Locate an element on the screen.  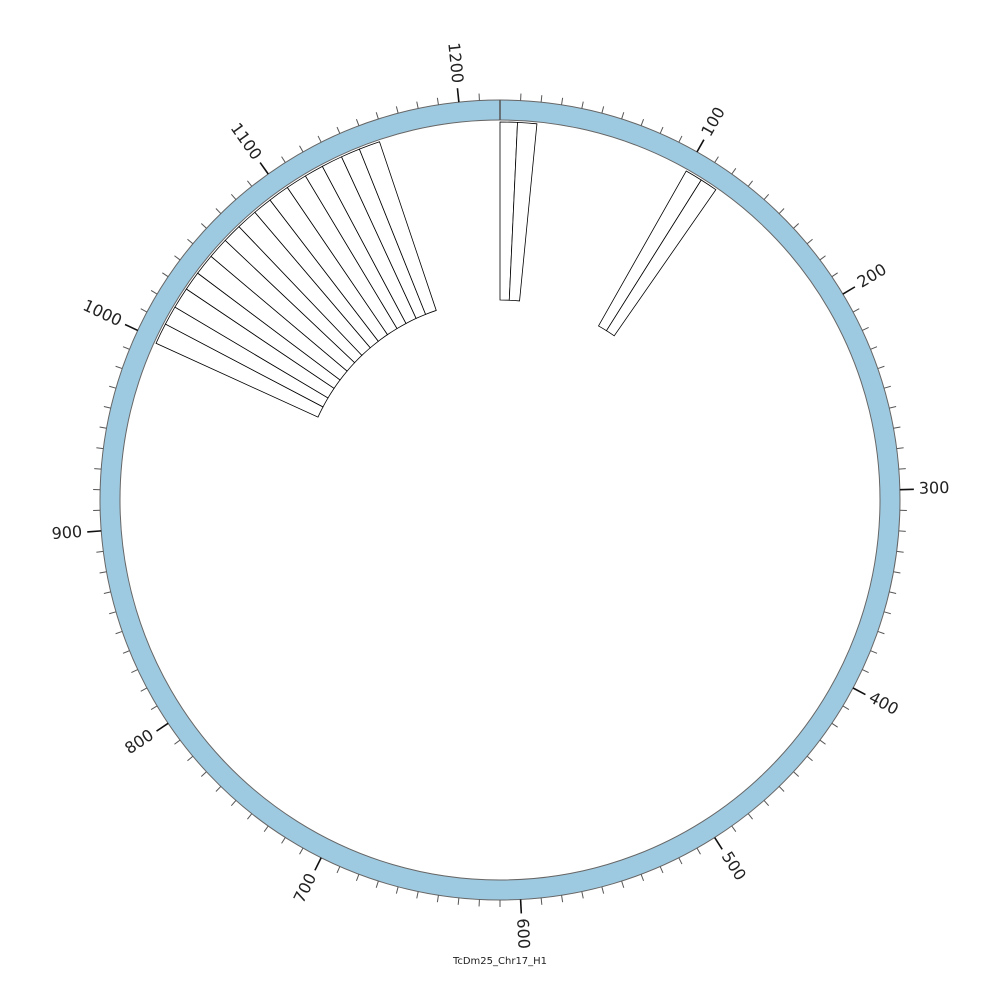
tick-label: 800 is located at coordinates (139, 741).